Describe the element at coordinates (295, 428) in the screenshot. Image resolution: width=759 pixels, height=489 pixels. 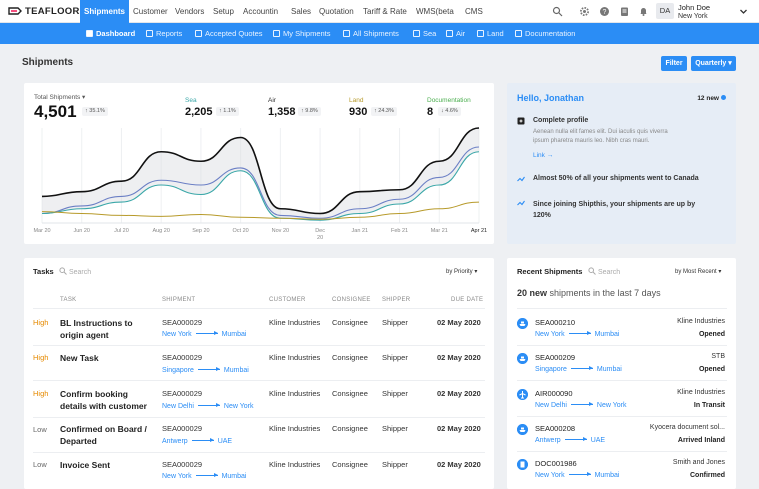
I see `customer-name: Kline Industries` at that location.